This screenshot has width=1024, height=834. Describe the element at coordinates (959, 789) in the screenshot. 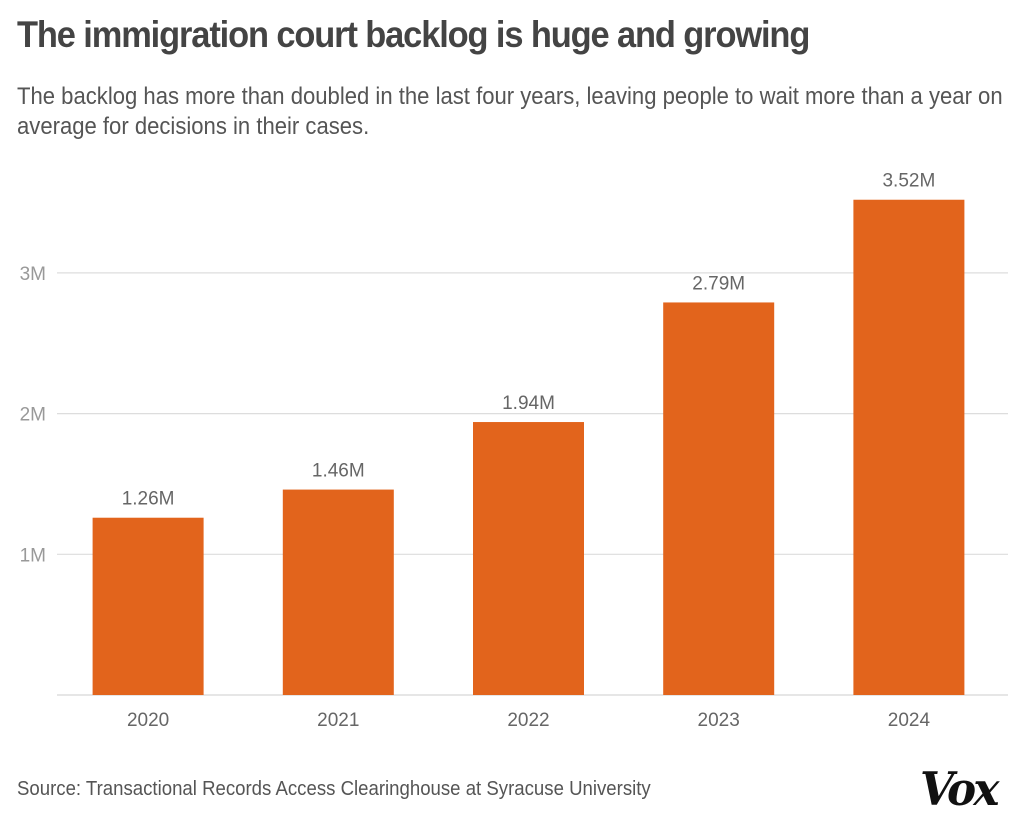

I see `vox-logo: Vox` at that location.